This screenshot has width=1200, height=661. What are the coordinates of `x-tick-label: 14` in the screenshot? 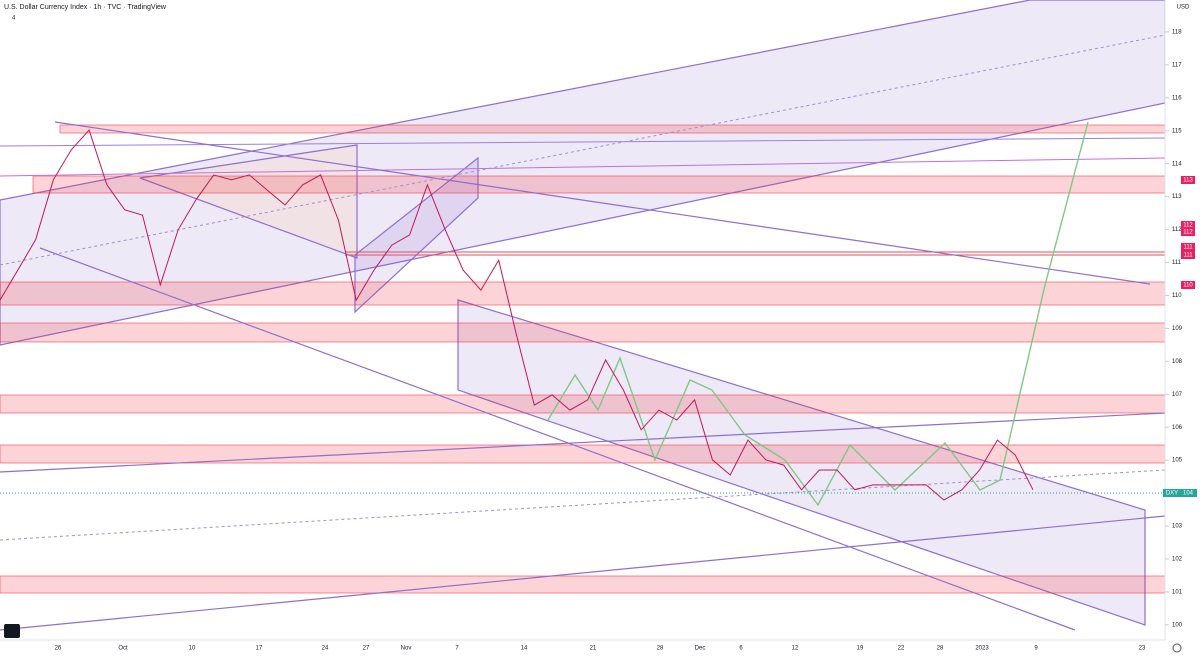 It's located at (524, 649).